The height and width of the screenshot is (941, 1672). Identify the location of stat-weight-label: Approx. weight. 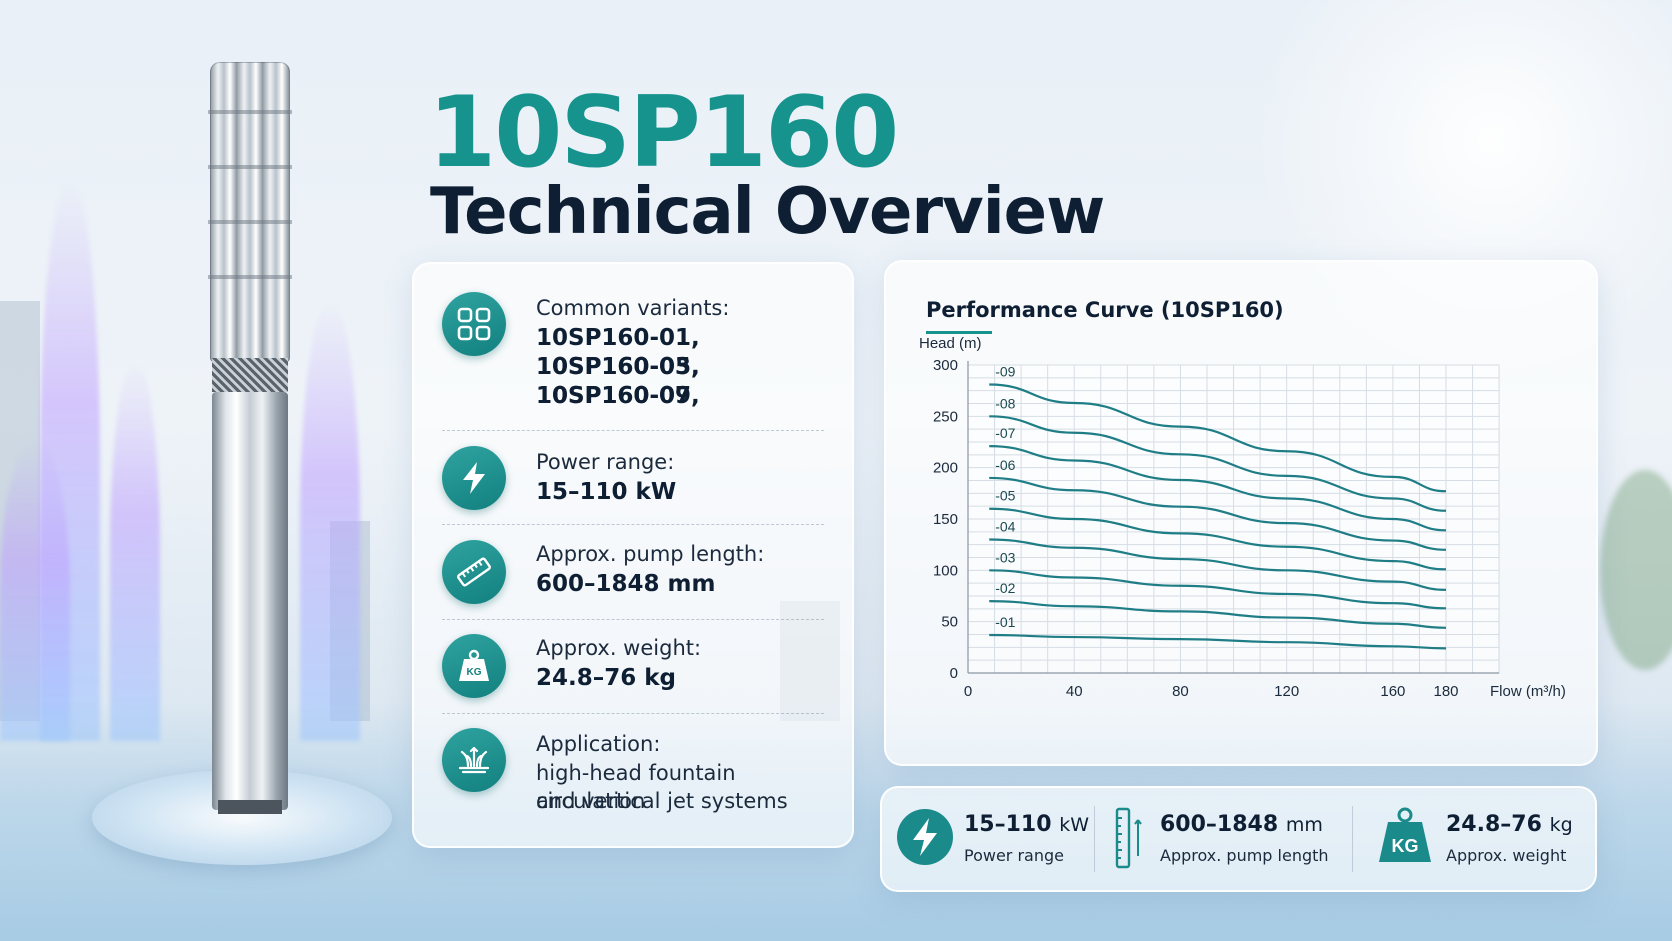
(1506, 855).